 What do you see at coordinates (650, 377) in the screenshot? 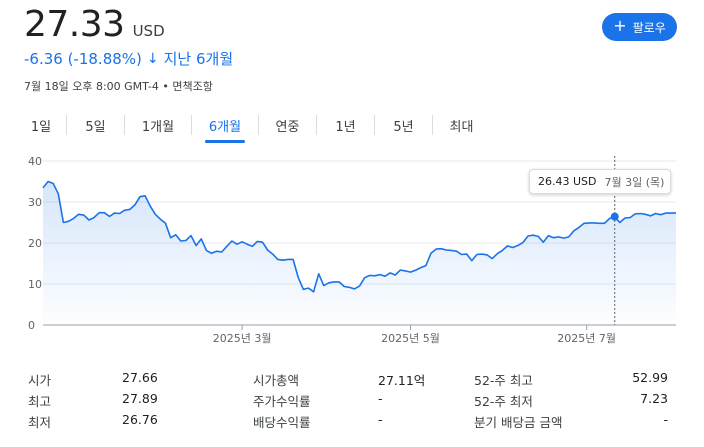
I see `stat-value: 52.99` at bounding box center [650, 377].